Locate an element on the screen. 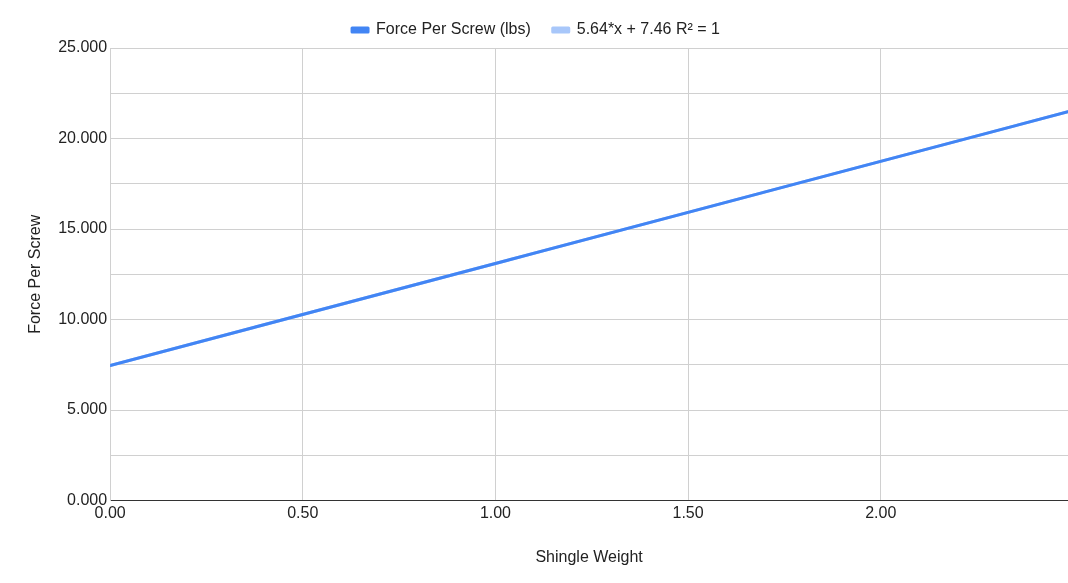 Image resolution: width=1068 pixels, height=583 pixels. legend-label: Force Per Screw (lbs) is located at coordinates (453, 29).